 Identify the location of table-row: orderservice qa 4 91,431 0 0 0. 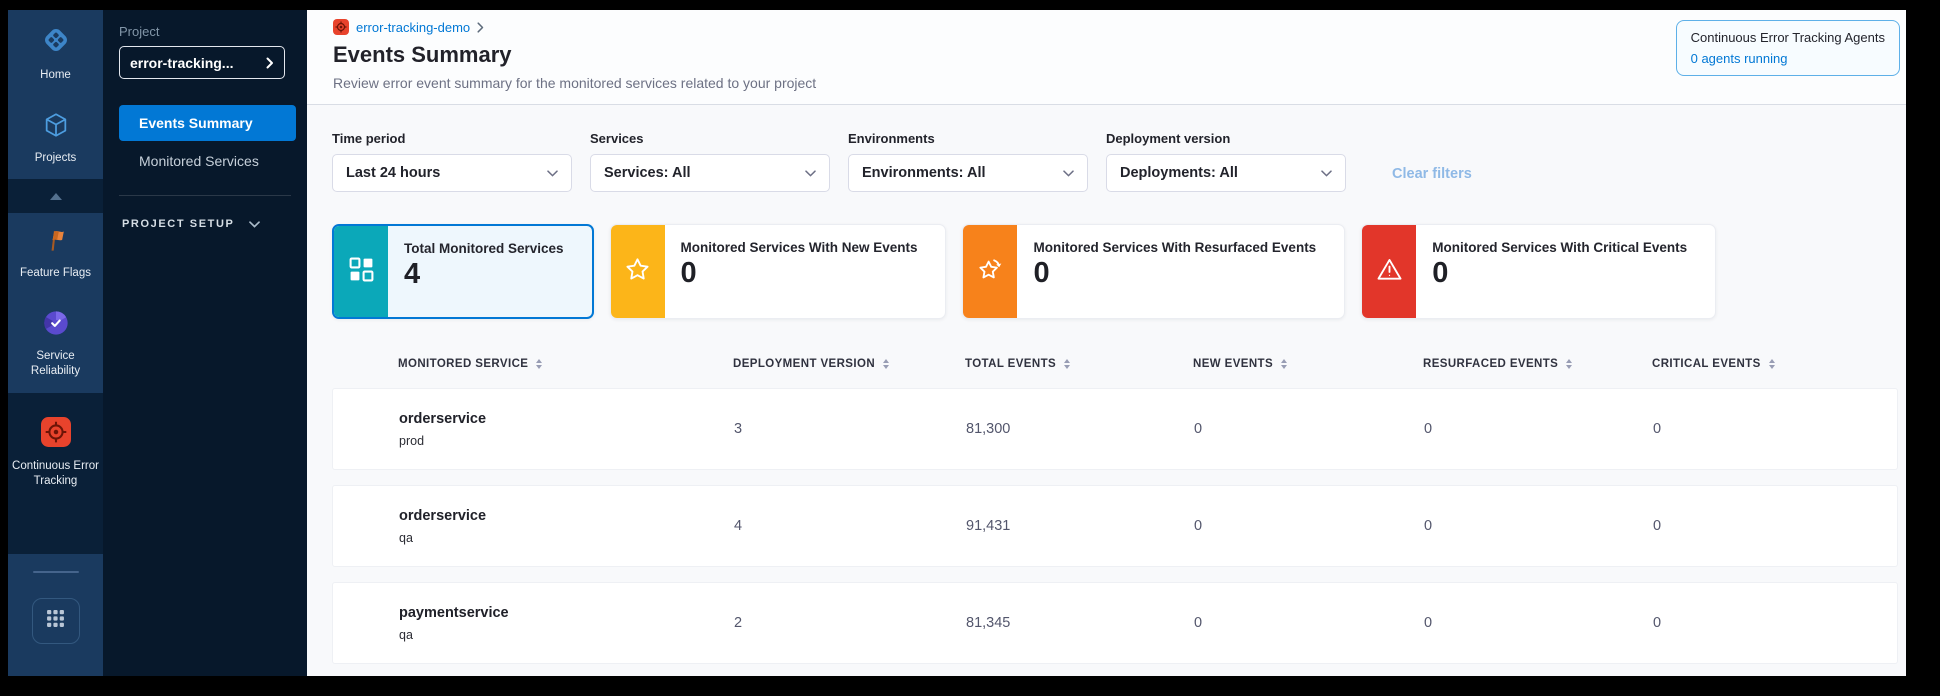
(1115, 526).